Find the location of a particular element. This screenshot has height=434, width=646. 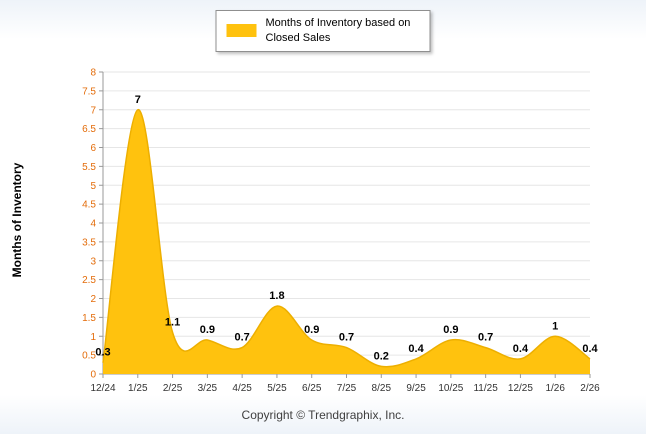

svg-text: 6.5 is located at coordinates (89, 129).